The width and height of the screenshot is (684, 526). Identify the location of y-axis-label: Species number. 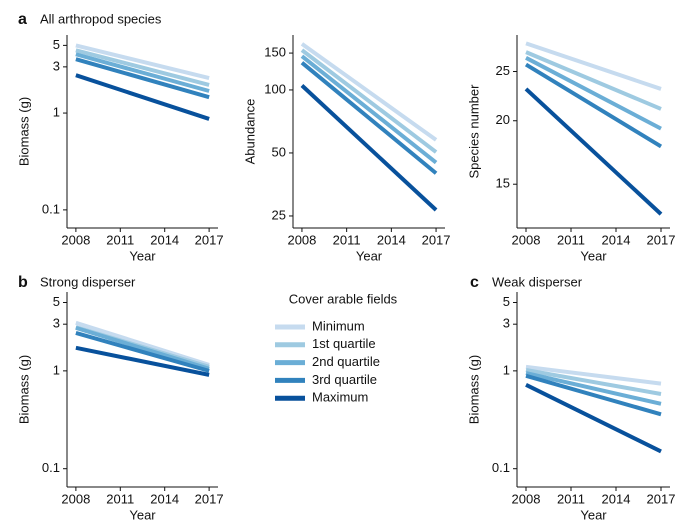
(473, 131).